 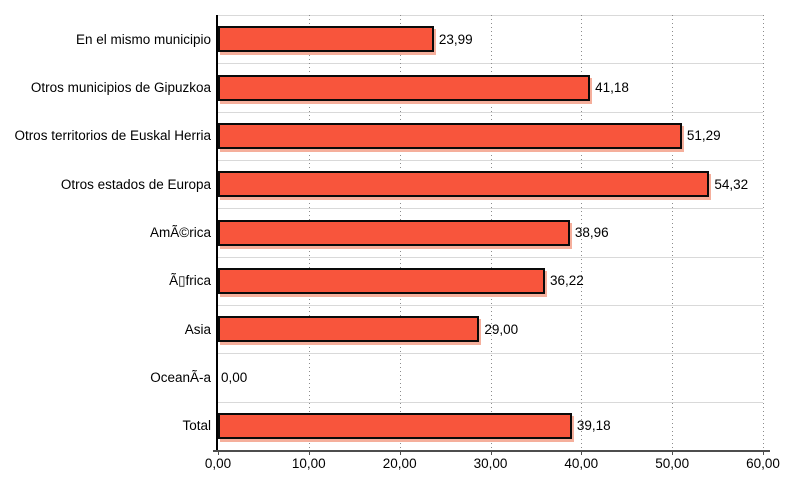 I want to click on category-label: En el mismo municipio, so click(x=143, y=39).